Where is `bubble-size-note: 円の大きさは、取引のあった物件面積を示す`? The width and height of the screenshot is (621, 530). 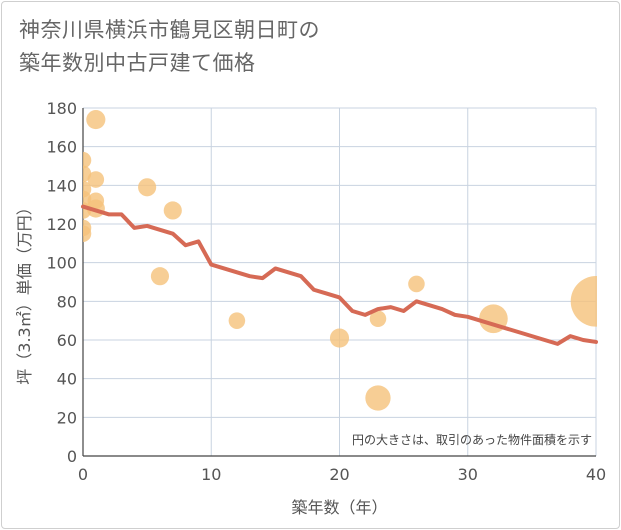 bubble-size-note: 円の大きさは、取引のあった物件面積を示す is located at coordinates (472, 439).